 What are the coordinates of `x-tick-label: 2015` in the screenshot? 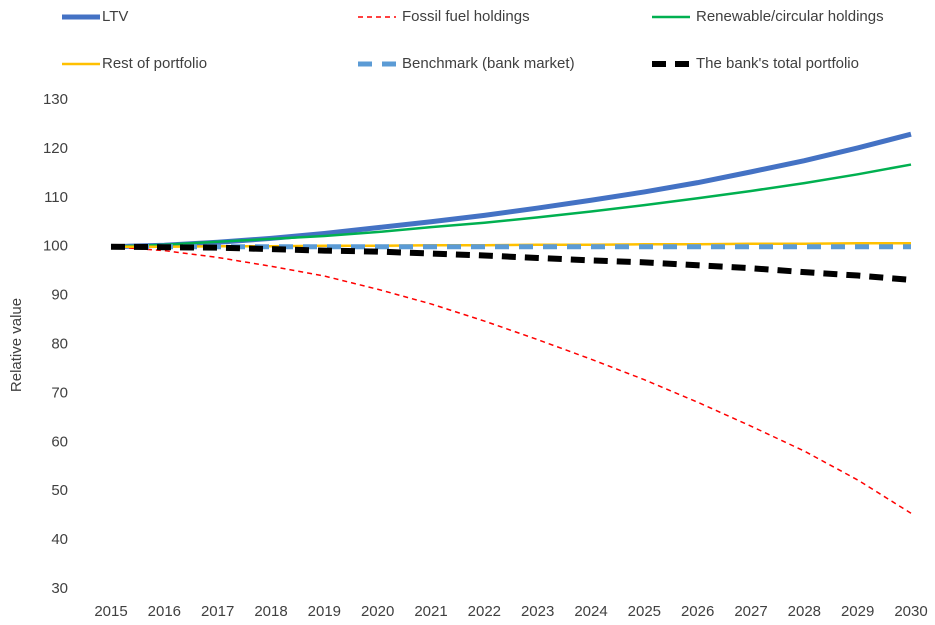 It's located at (110, 611).